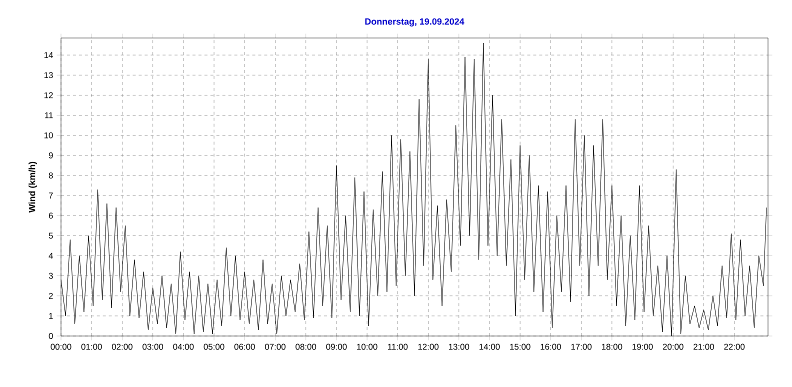 This screenshot has width=792, height=387. Describe the element at coordinates (48, 95) in the screenshot. I see `y-tick-label: 12` at that location.